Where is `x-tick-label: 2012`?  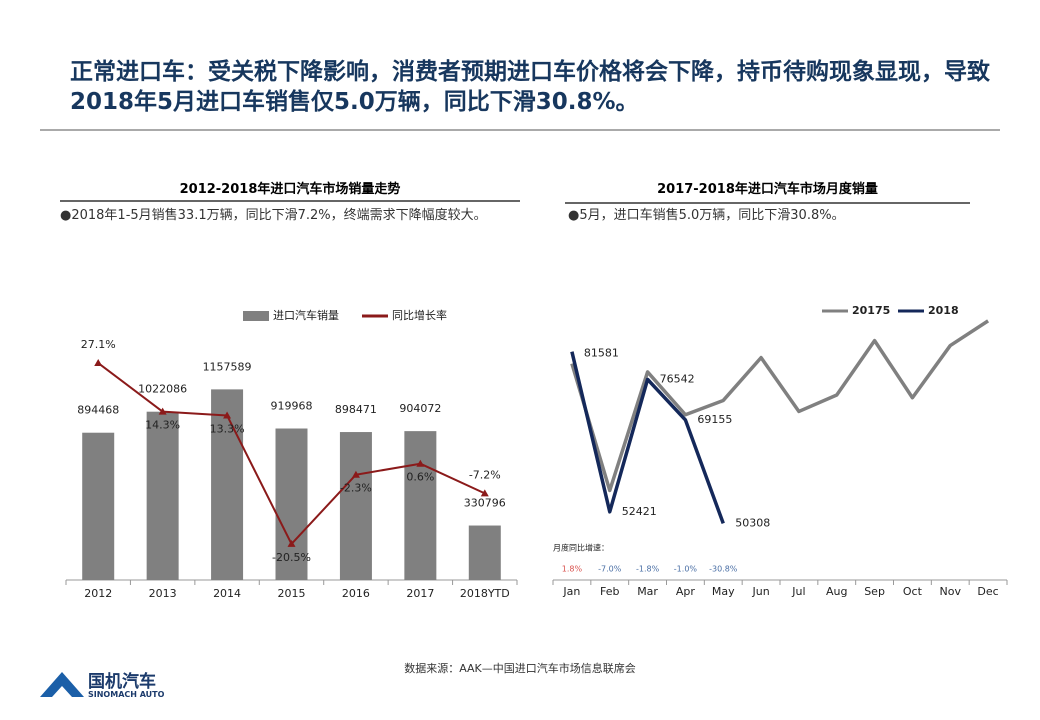
x-tick-label: 2012 is located at coordinates (98, 593).